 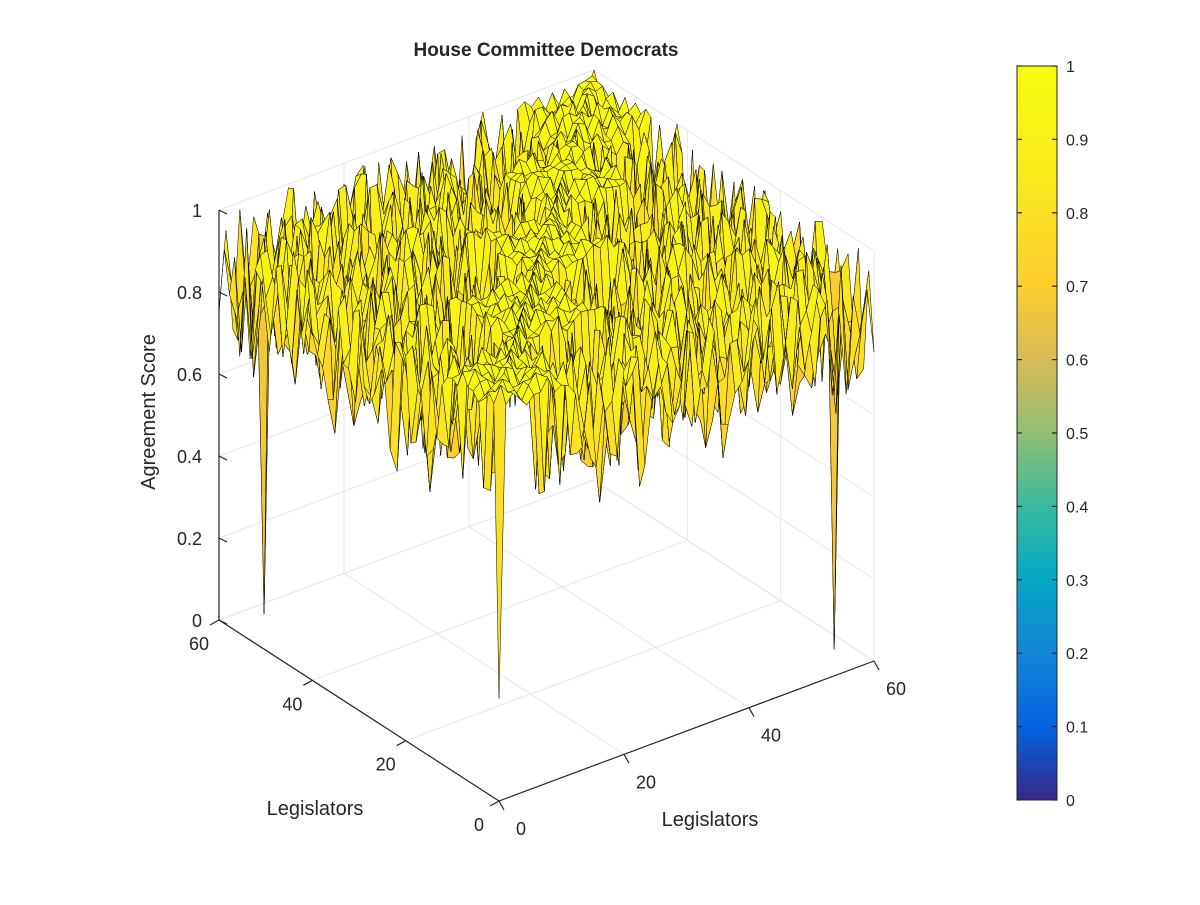 What do you see at coordinates (521, 829) in the screenshot?
I see `x-tick-label: 0` at bounding box center [521, 829].